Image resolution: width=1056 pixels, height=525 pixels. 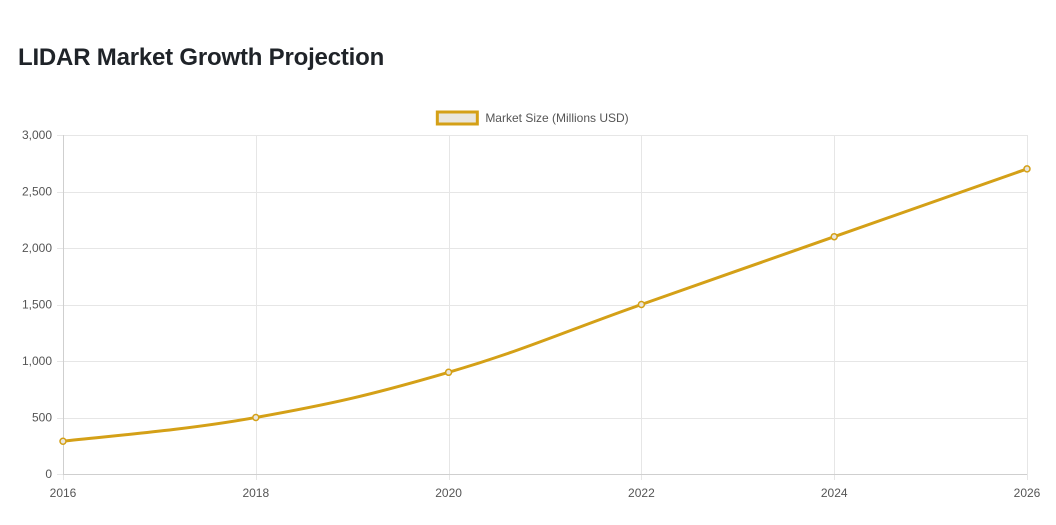 I want to click on x-tick-label: 2024, so click(x=834, y=493).